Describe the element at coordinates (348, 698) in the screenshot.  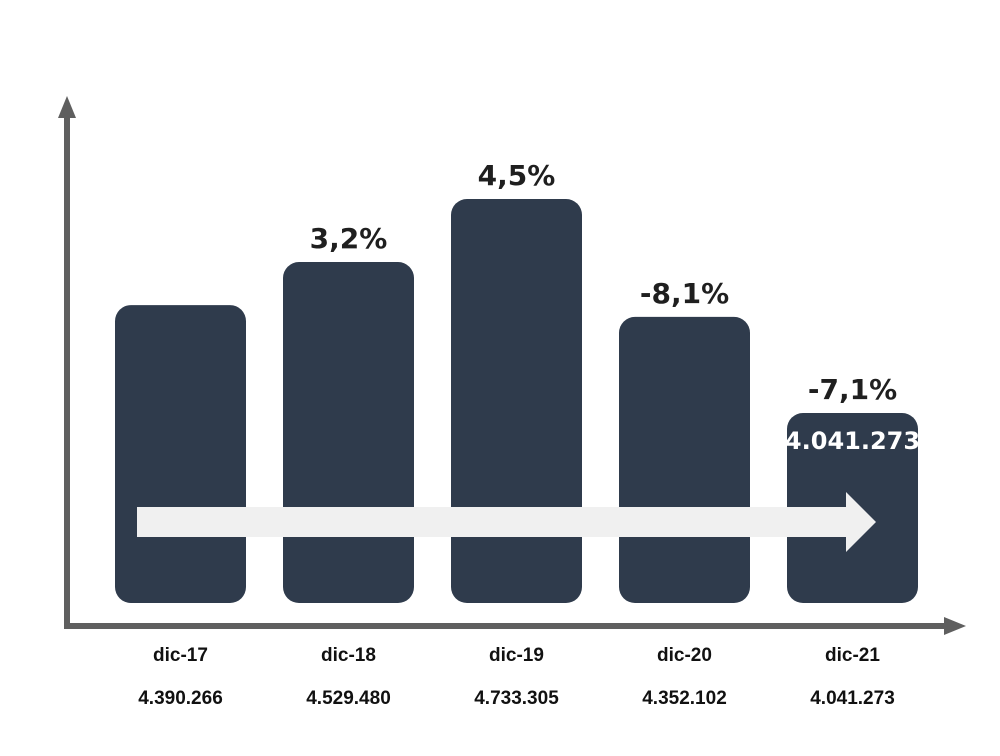
I see `value-label: 4.529.480` at that location.